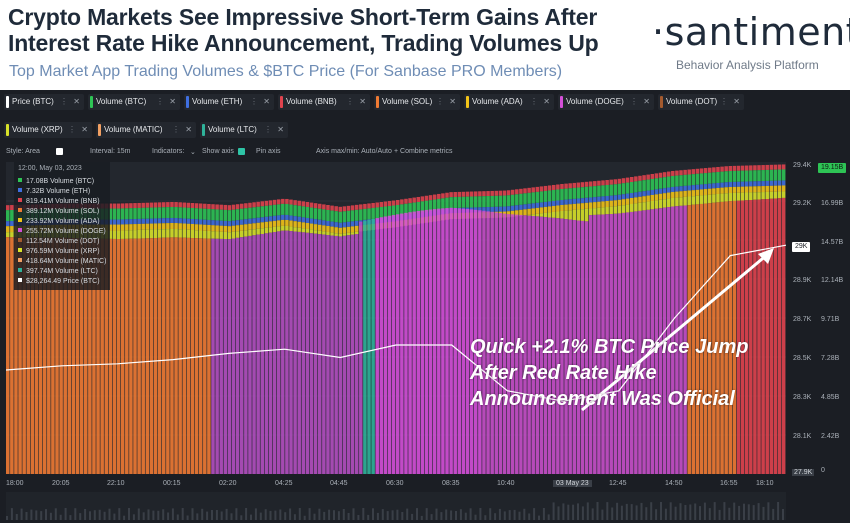 This screenshot has height=525, width=850. What do you see at coordinates (48, 130) in the screenshot?
I see `tab-volume-xrp: Volume (XRP) ⋮ ✕` at bounding box center [48, 130].